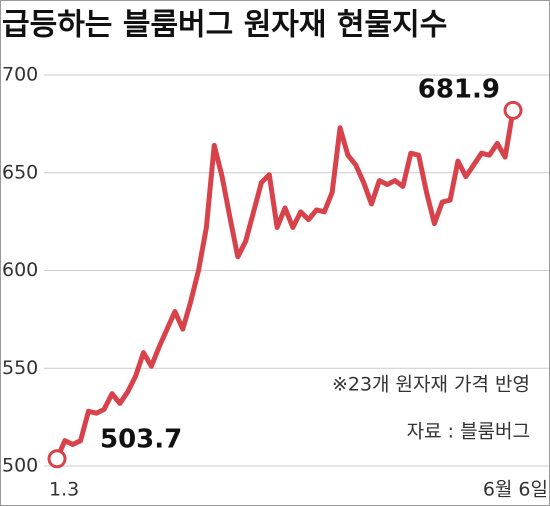 The width and height of the screenshot is (550, 506). What do you see at coordinates (20, 270) in the screenshot?
I see `y-tick-label: 600` at bounding box center [20, 270].